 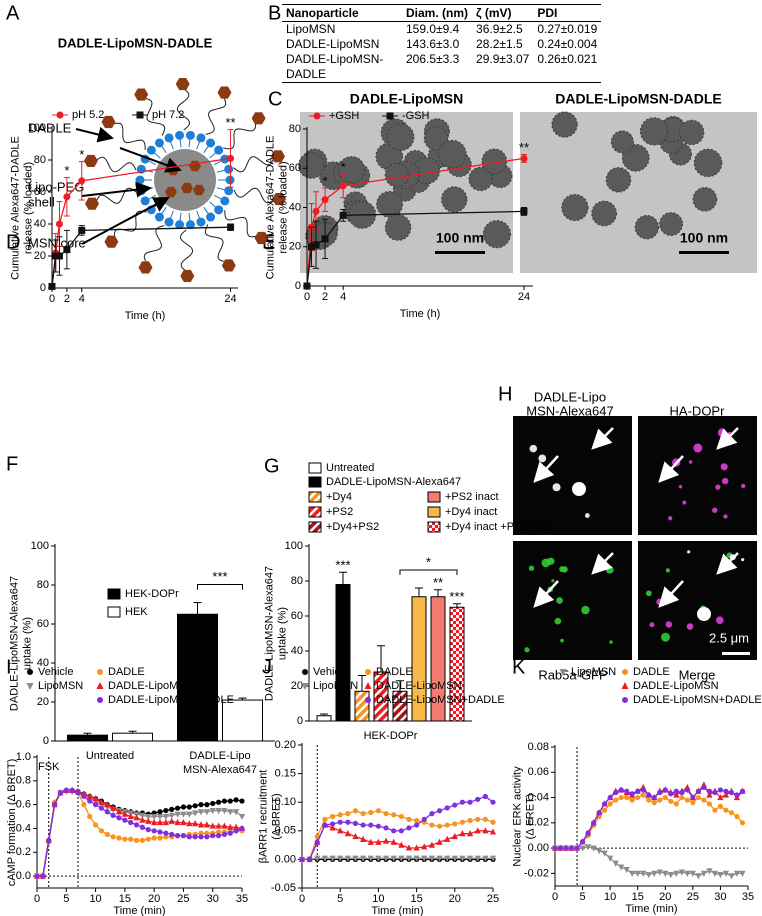 What do you see at coordinates (81, 154) in the screenshot?
I see `significance: *` at bounding box center [81, 154].